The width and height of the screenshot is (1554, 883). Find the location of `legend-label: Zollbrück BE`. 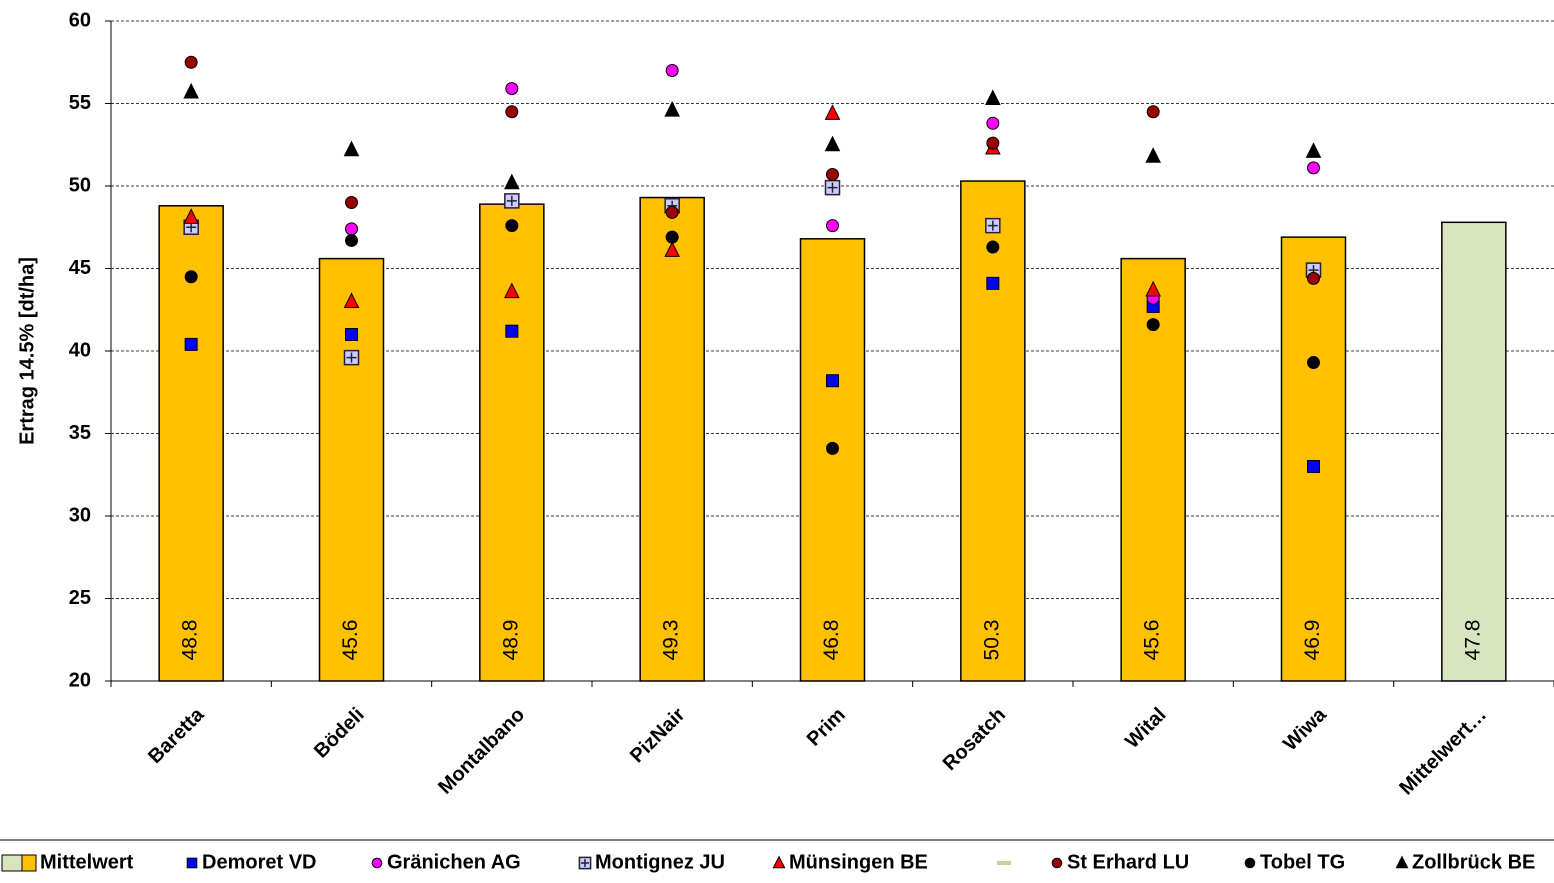

legend-label: Zollbrück BE is located at coordinates (1473, 862).